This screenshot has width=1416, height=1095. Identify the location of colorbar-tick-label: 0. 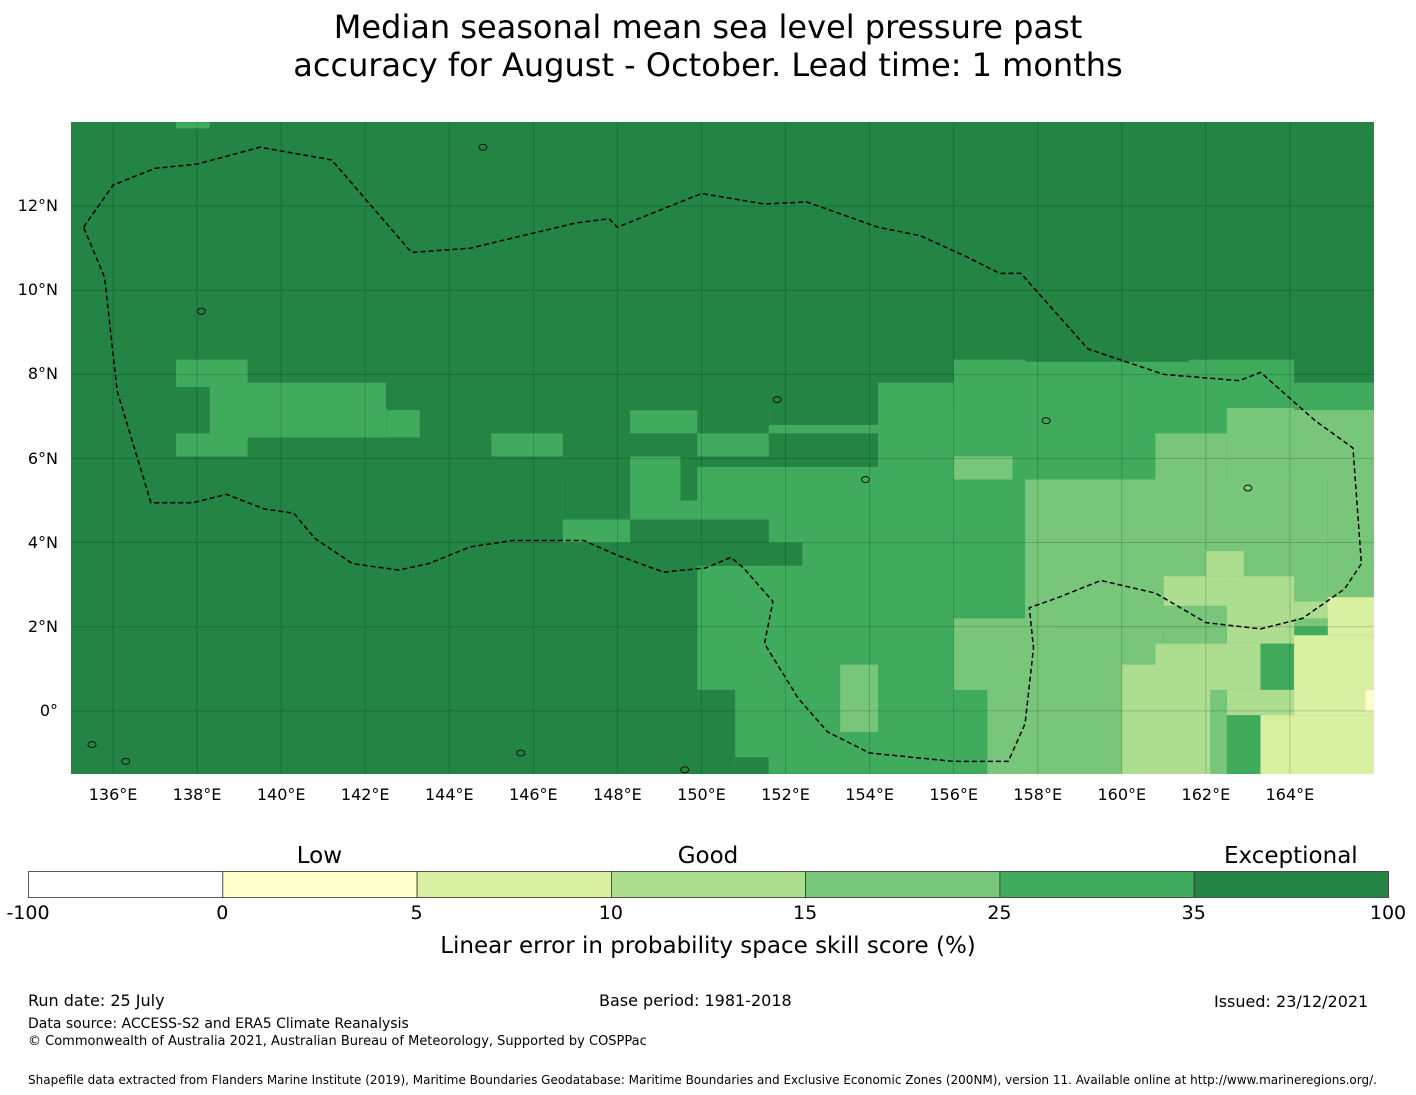
(222, 913).